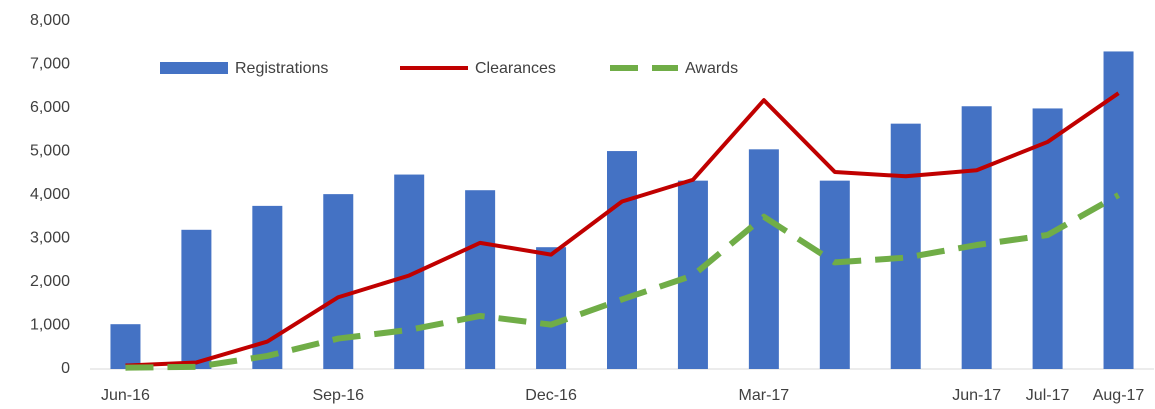  Describe the element at coordinates (1048, 395) in the screenshot. I see `x-tick-label: Jul-17` at that location.